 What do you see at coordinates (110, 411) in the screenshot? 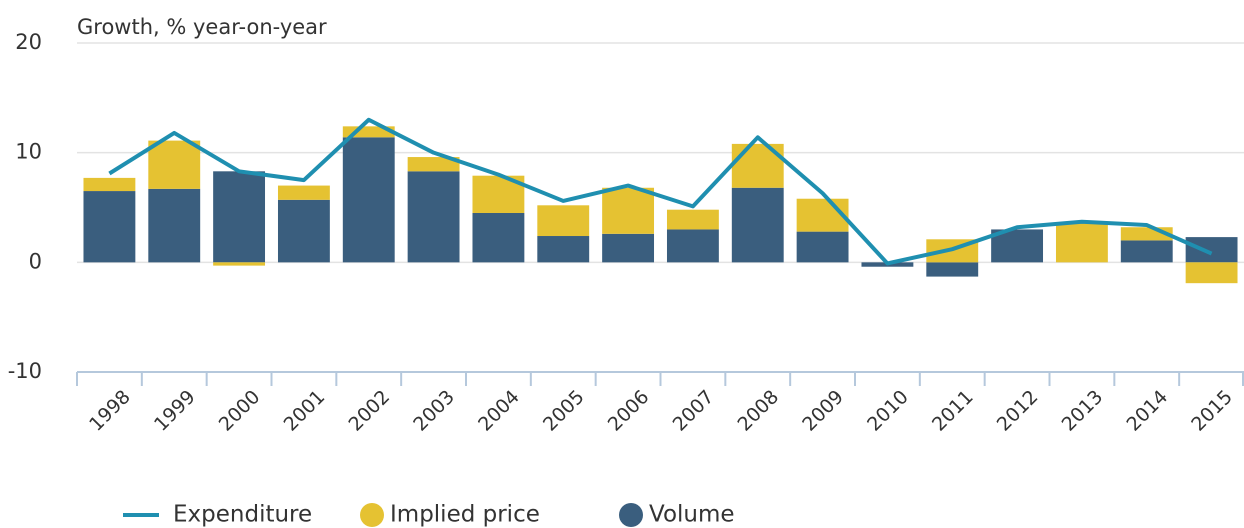
I see `x-tick-label: 1998` at bounding box center [110, 411].